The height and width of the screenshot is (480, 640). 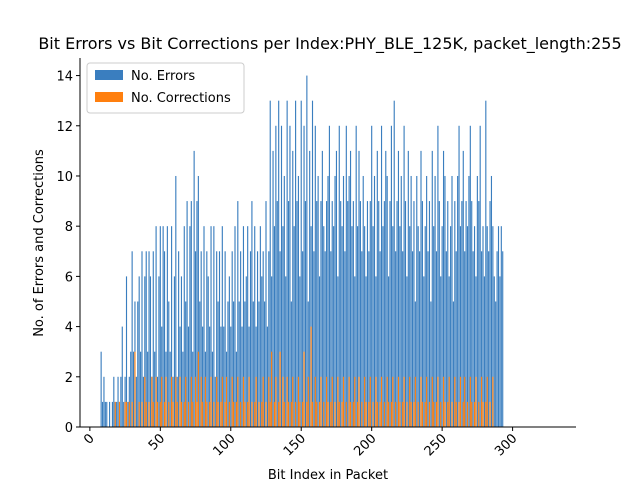 What do you see at coordinates (328, 474) in the screenshot?
I see `x-axis-label: Bit Index in Packet` at bounding box center [328, 474].